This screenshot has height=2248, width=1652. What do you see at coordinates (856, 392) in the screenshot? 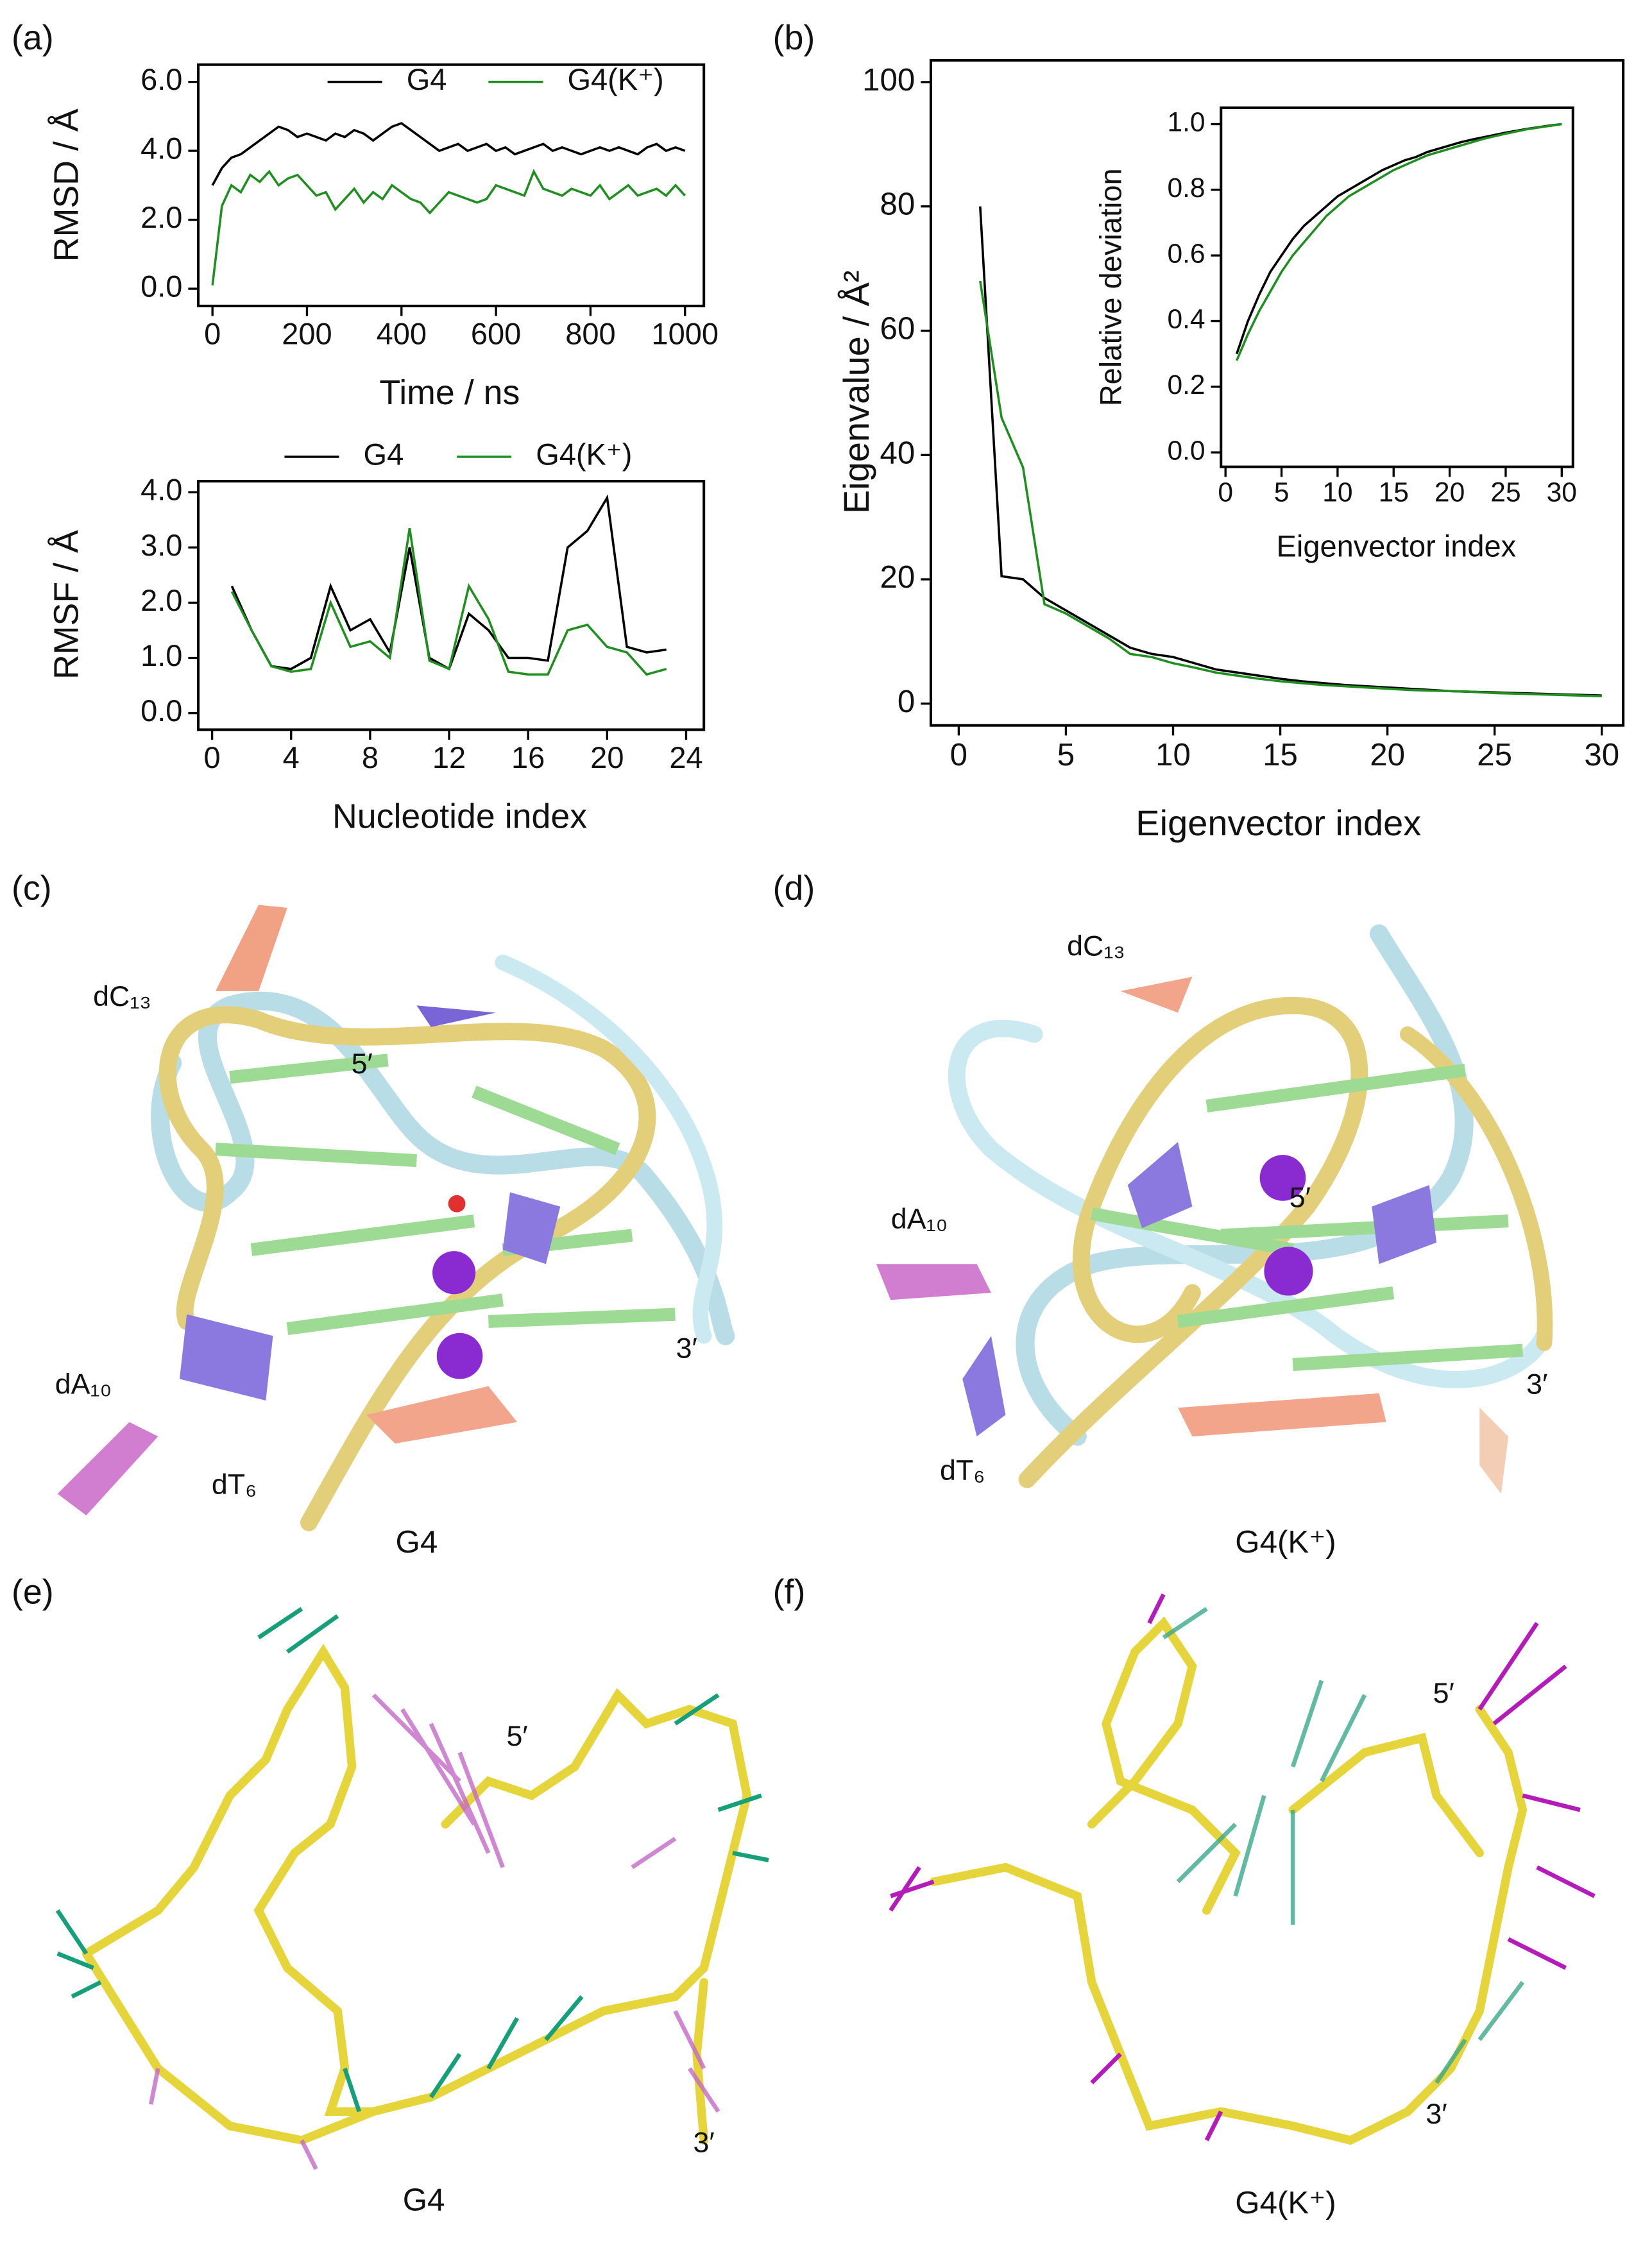
I see `y-axis-label: Eigenvalue / Å²` at bounding box center [856, 392].